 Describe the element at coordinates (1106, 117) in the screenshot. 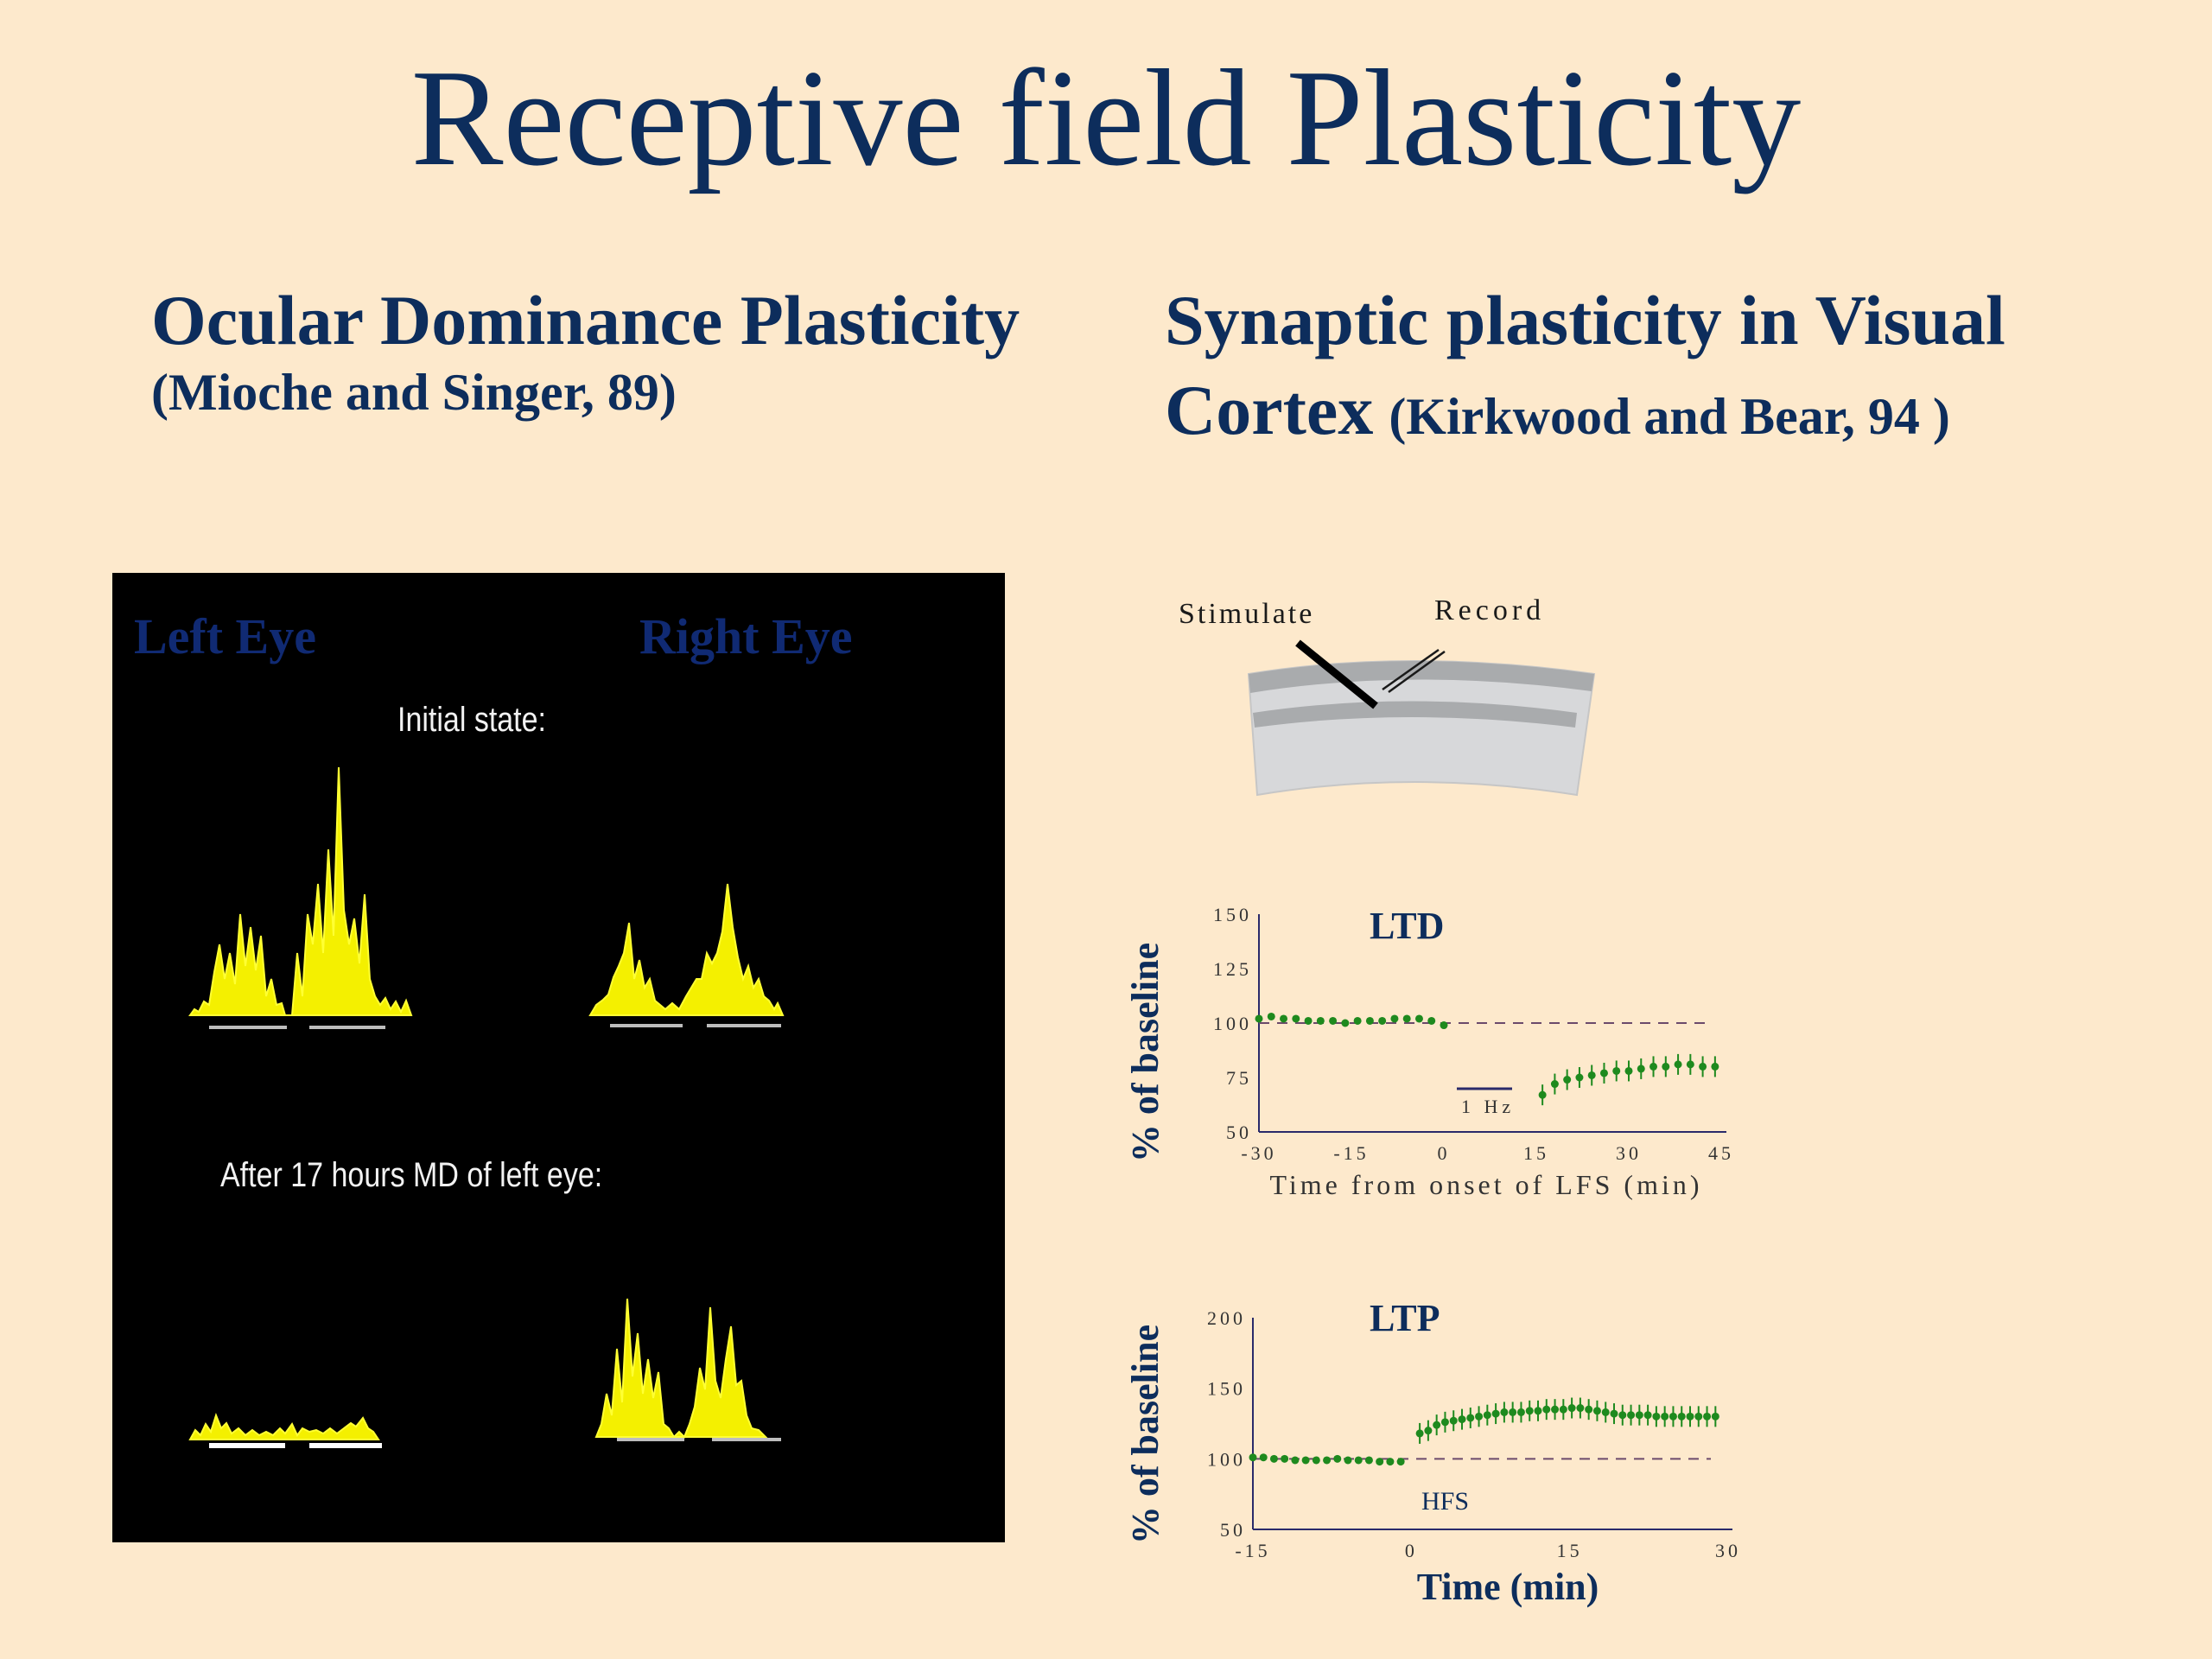

I see `slide-title: Receptive field Plasticity` at that location.